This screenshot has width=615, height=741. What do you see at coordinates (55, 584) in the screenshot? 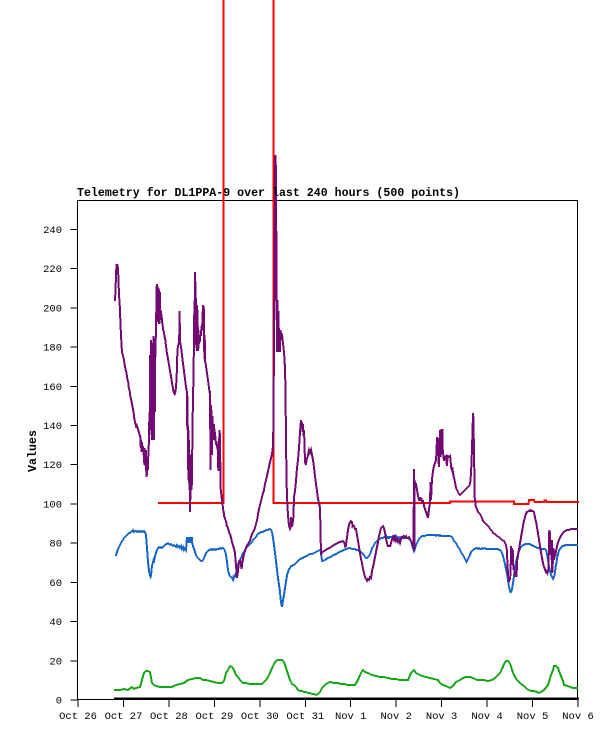
I see `svg-text: 60` at bounding box center [55, 584].